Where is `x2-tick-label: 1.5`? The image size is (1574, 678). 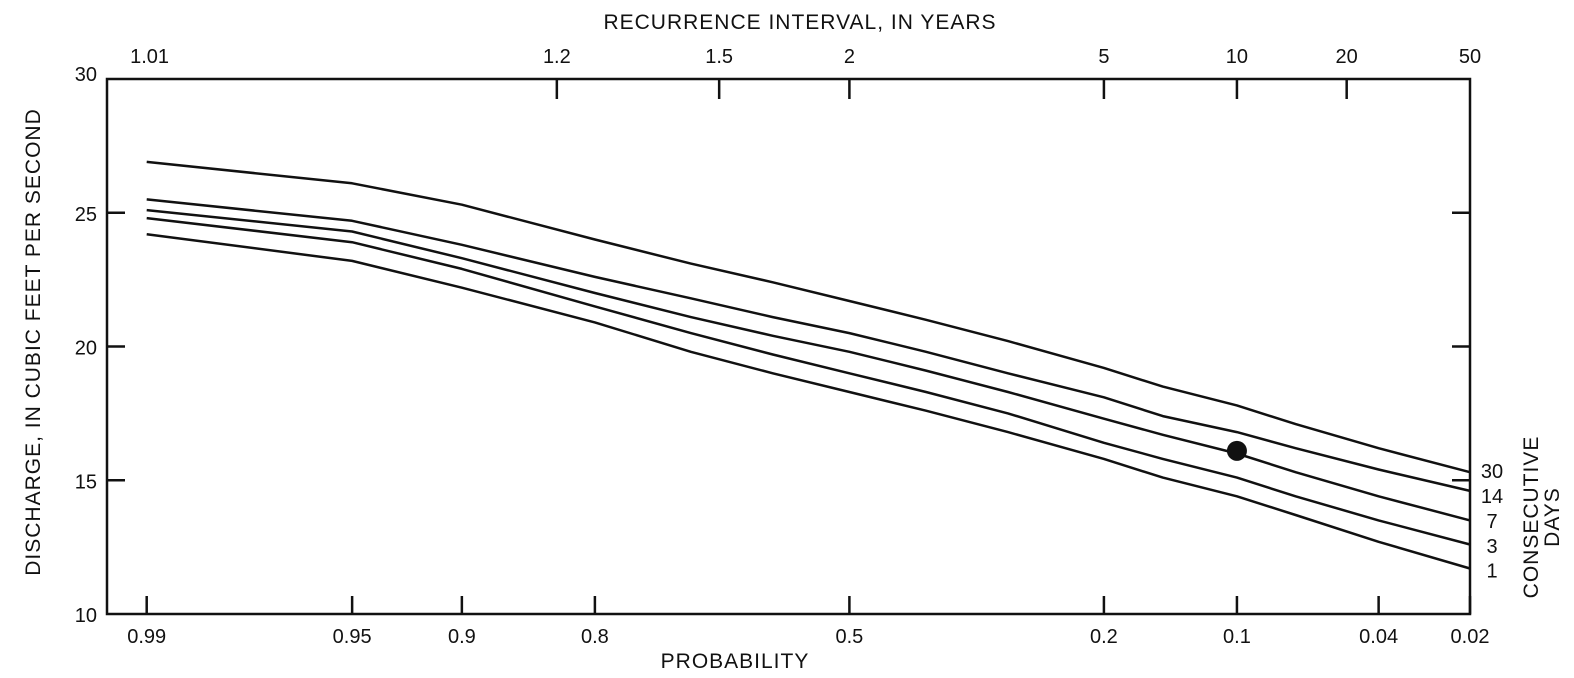 x2-tick-label: 1.5 is located at coordinates (719, 57).